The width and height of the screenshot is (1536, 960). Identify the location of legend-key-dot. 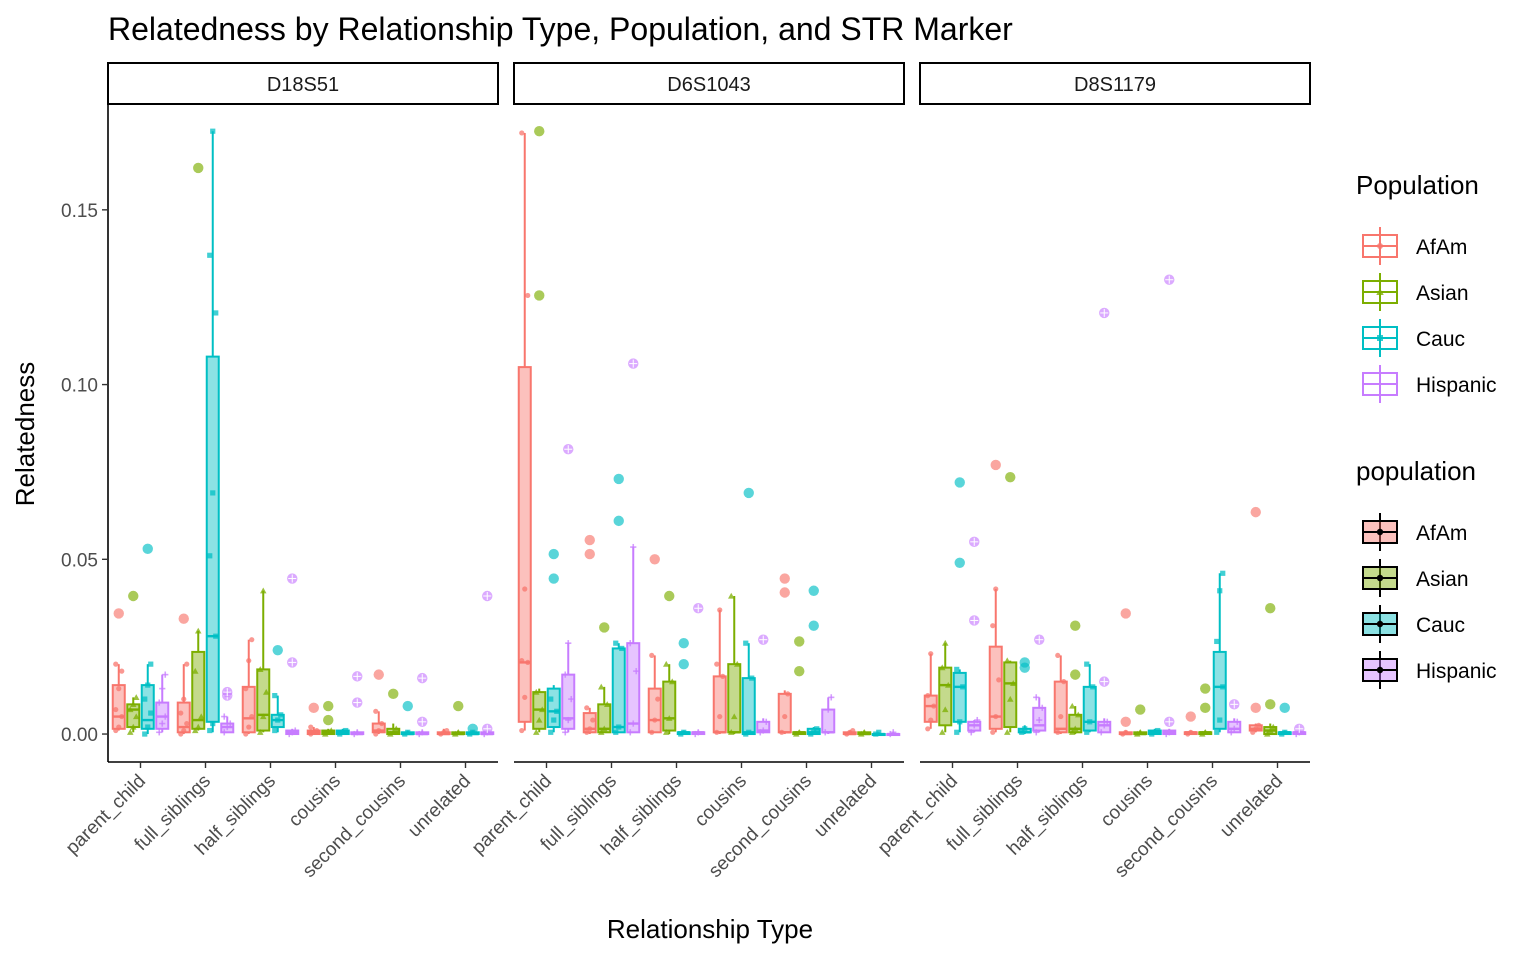
(1380, 670).